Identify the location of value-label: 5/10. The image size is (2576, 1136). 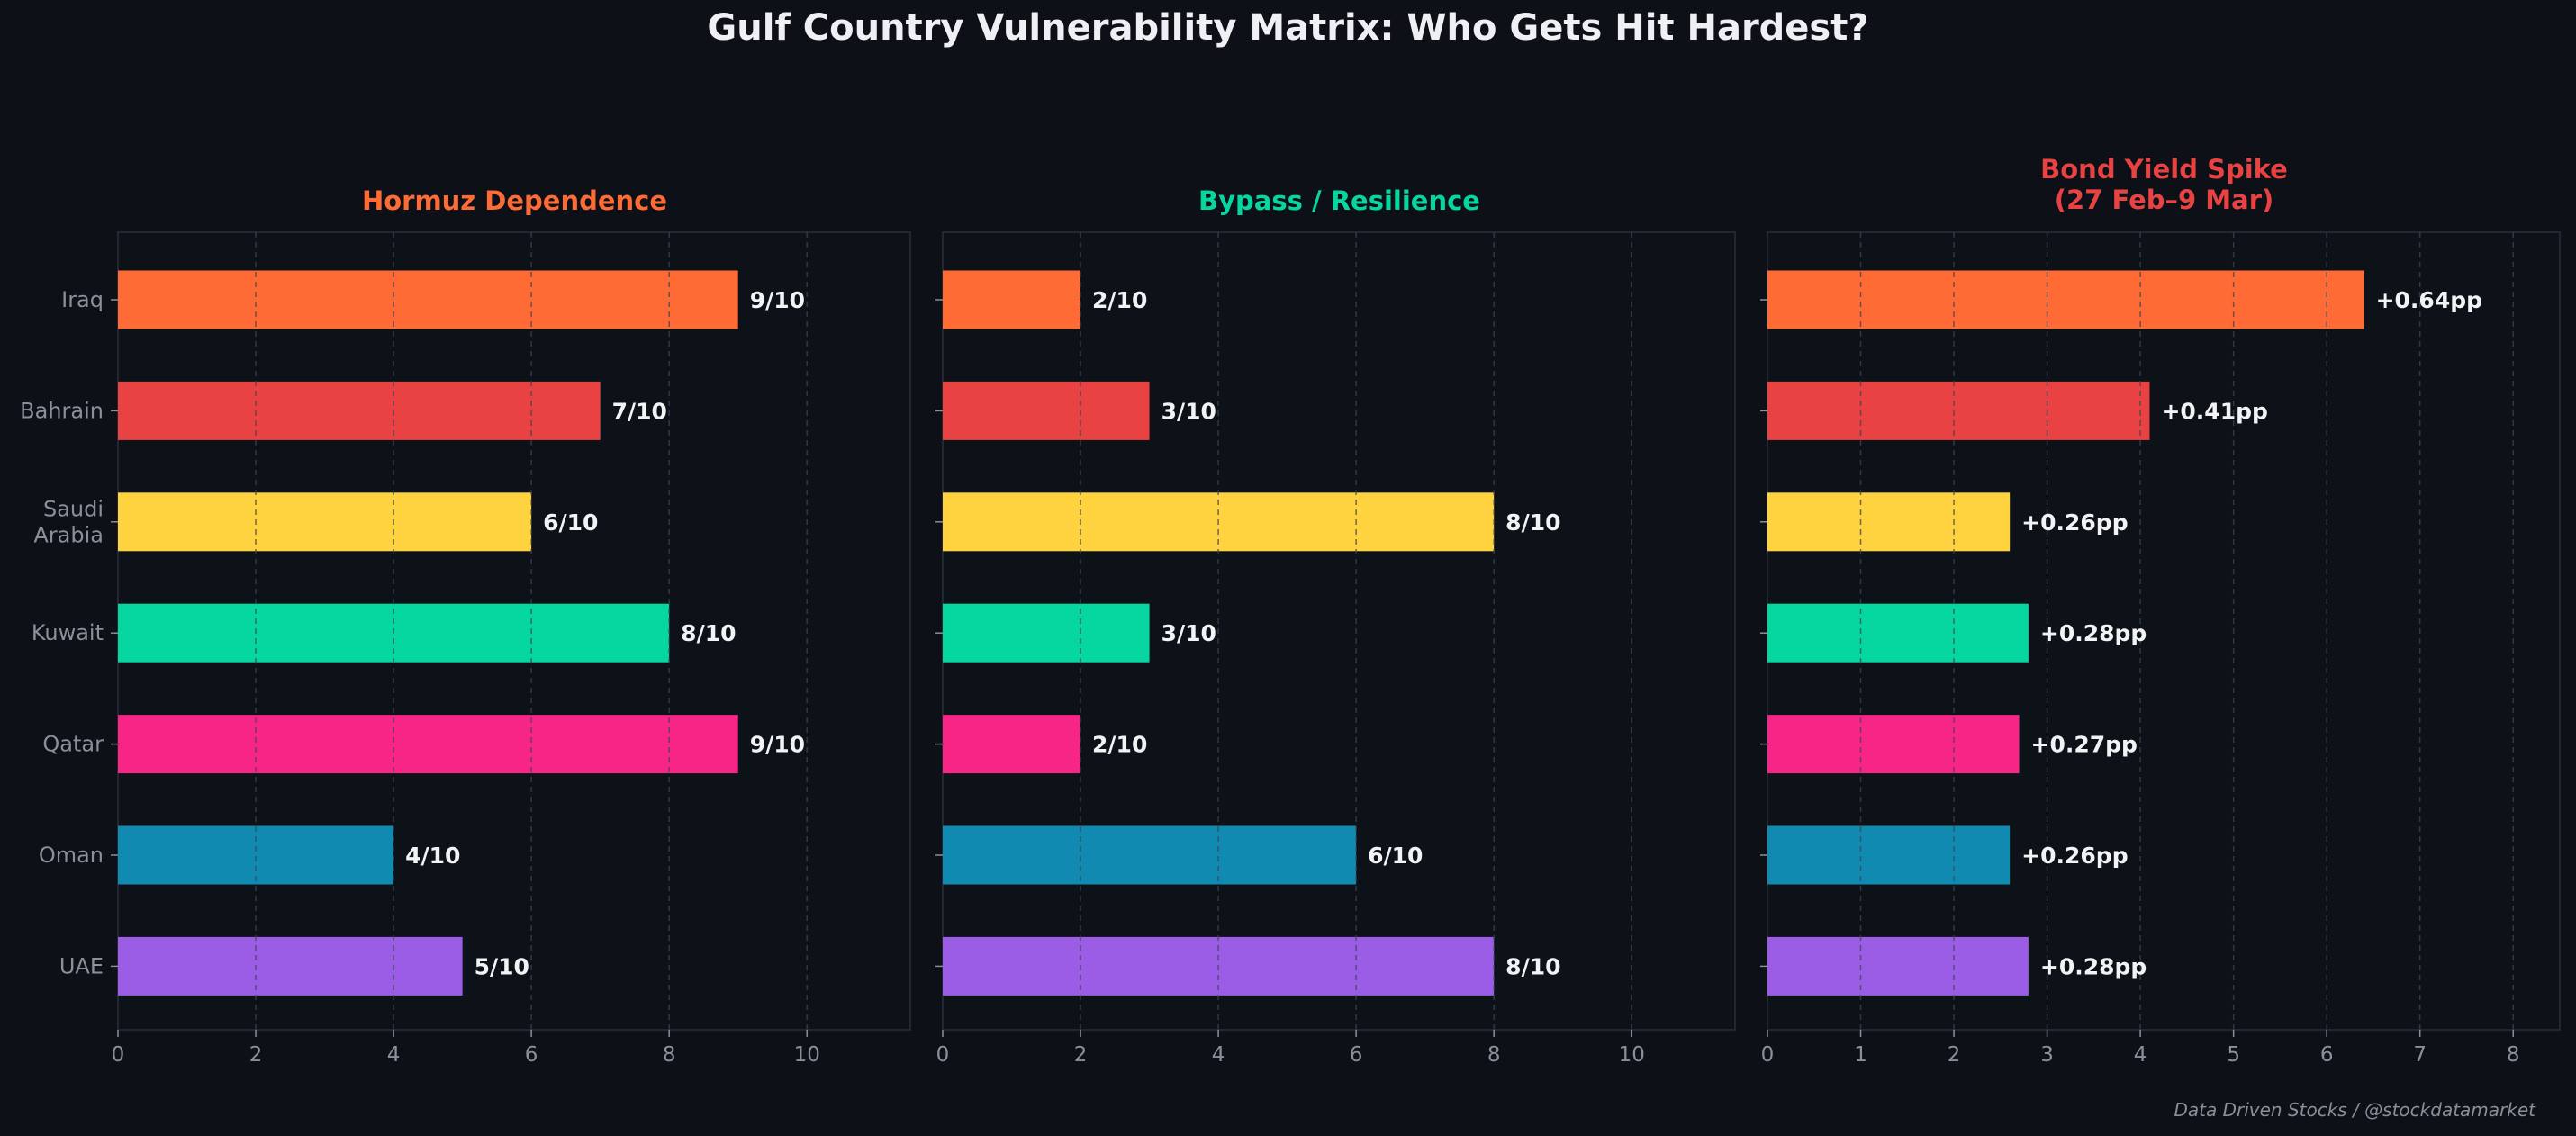
(502, 966).